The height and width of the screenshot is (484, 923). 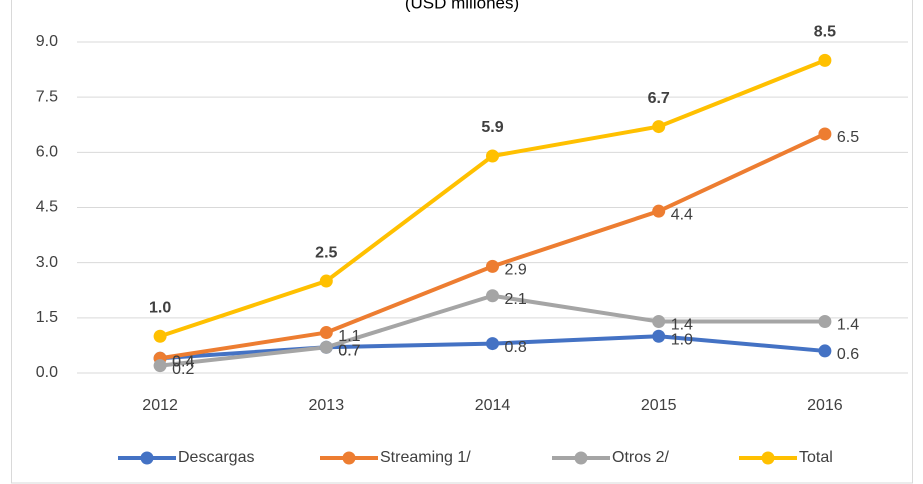 I want to click on data-label: 6.7, so click(x=659, y=98).